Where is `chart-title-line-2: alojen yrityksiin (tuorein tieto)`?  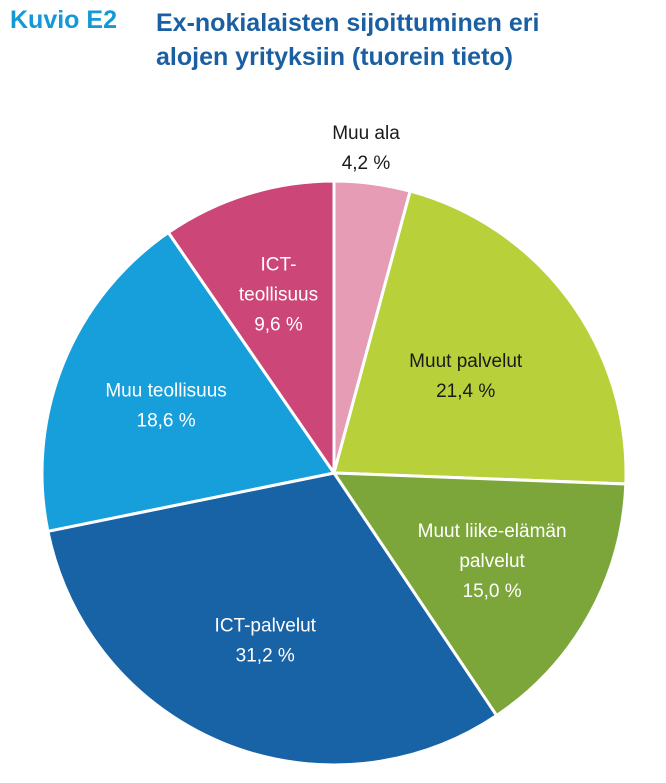
chart-title-line-2: alojen yrityksiin (tuorein tieto) is located at coordinates (334, 57).